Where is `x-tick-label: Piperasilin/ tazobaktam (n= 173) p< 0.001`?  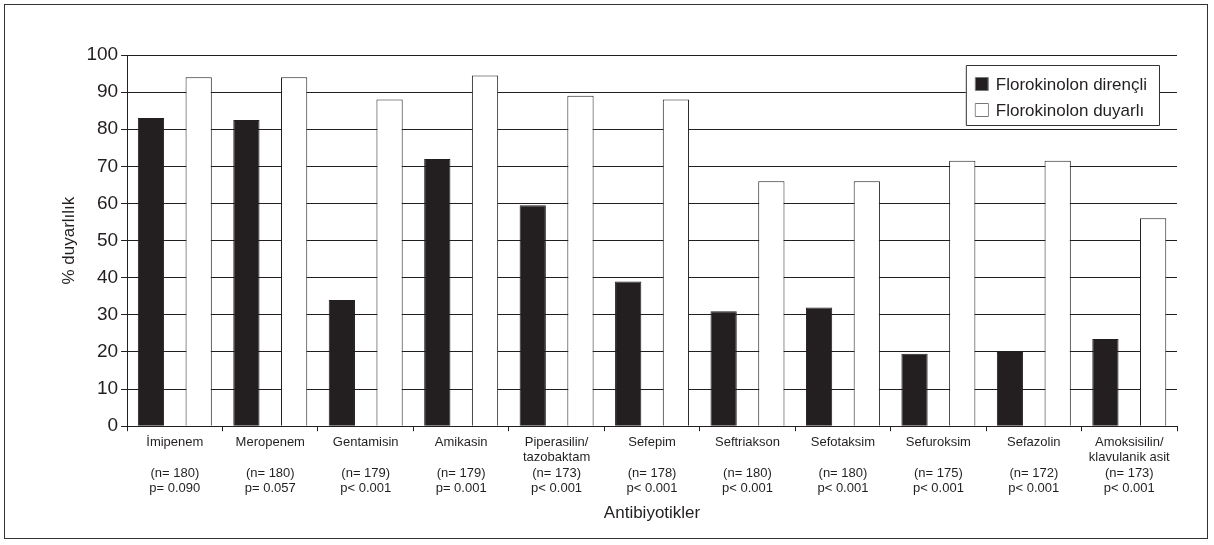
x-tick-label: Piperasilin/ tazobaktam (n= 173) p< 0.001 is located at coordinates (557, 464).